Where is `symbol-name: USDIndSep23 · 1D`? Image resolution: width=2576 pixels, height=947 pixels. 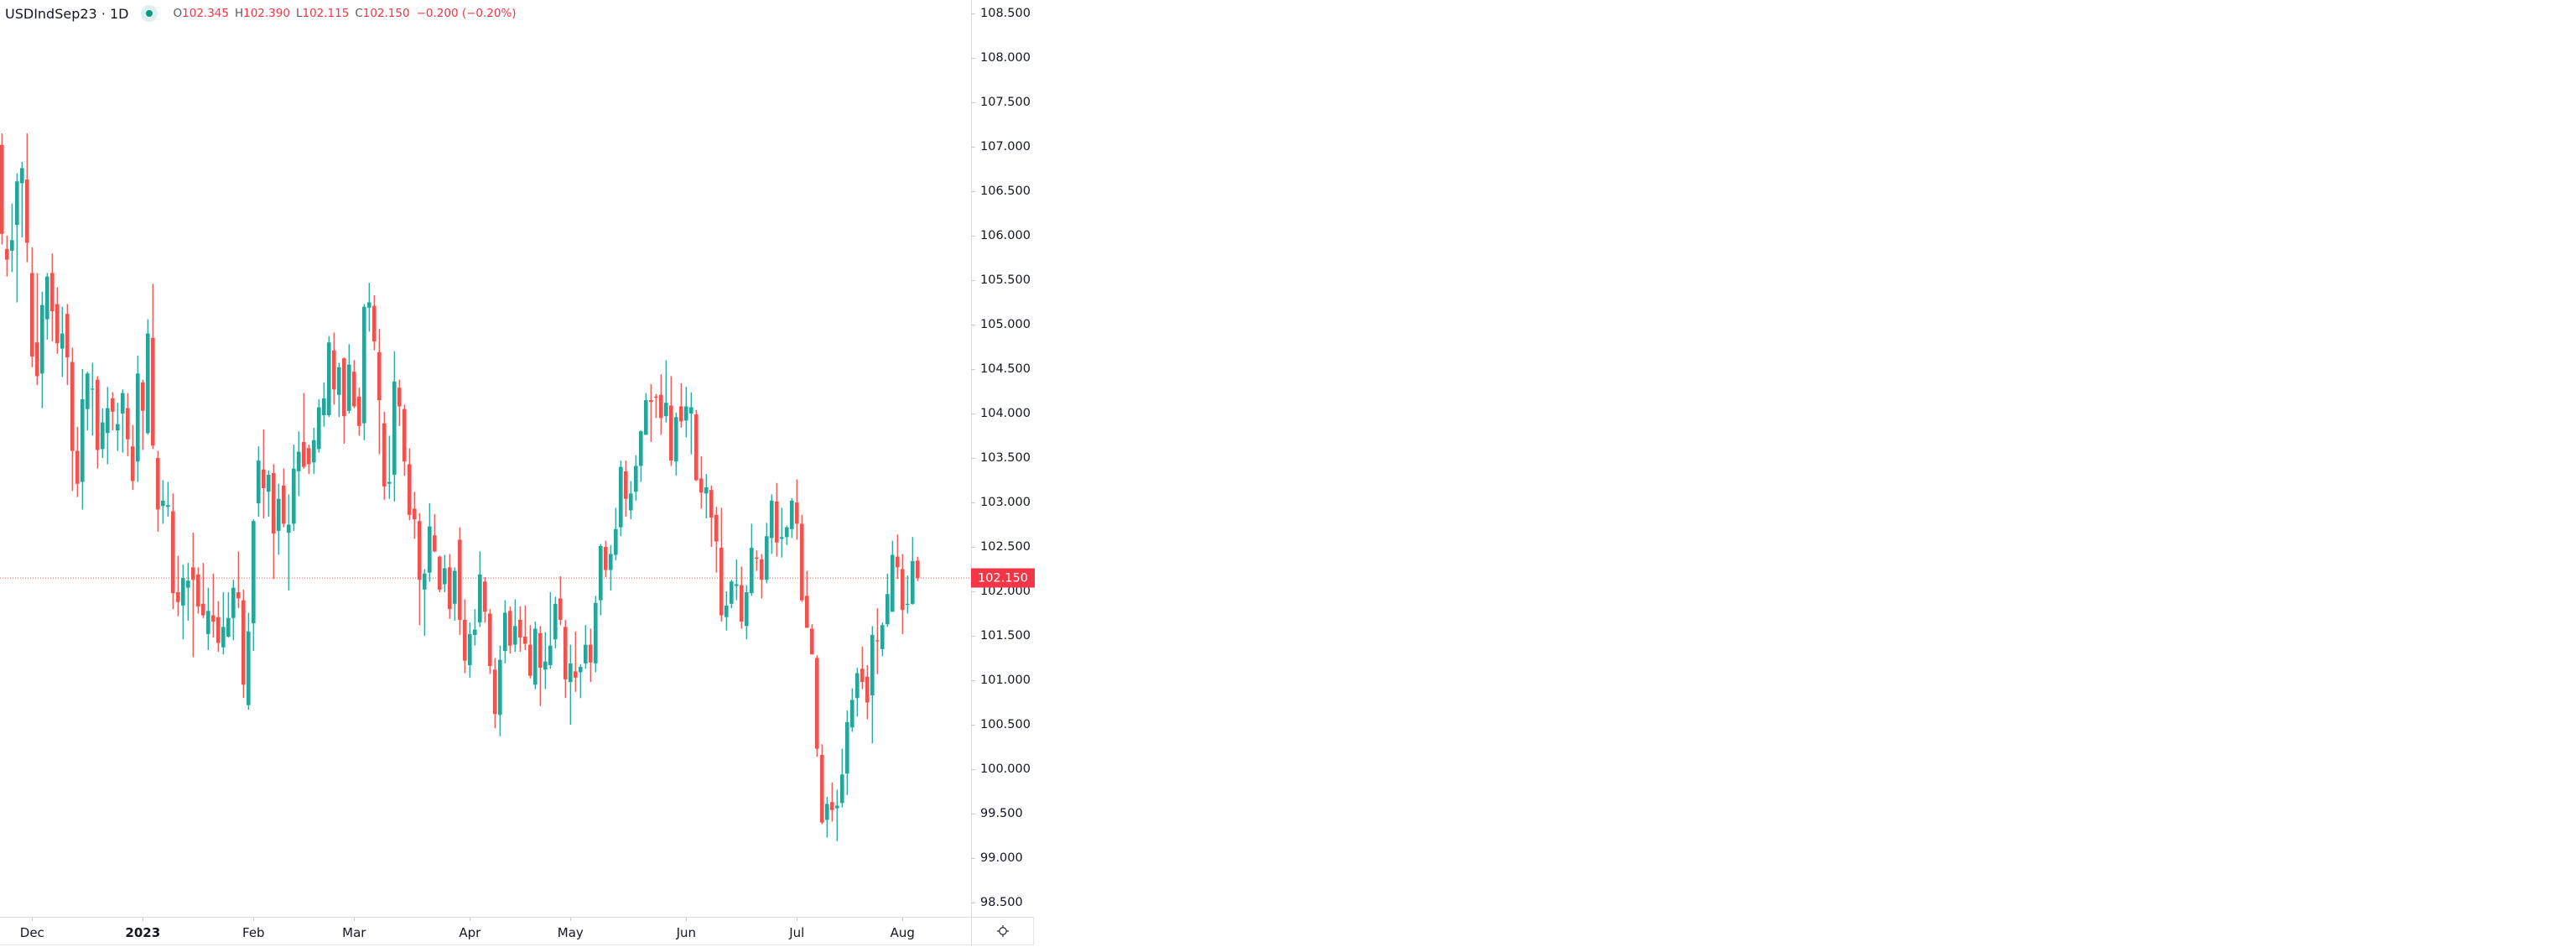 symbol-name: USDIndSep23 · 1D is located at coordinates (67, 13).